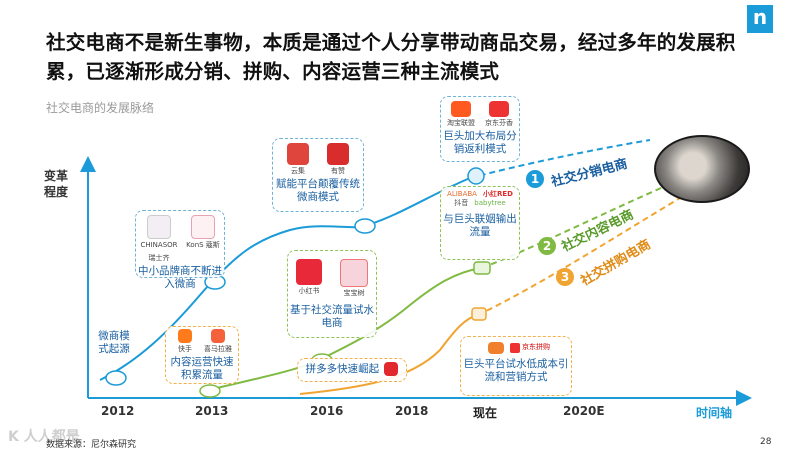  I want to click on box-xiaohongshu: 小红书 宝宝树 基于社交流量试水电商, so click(332, 294).